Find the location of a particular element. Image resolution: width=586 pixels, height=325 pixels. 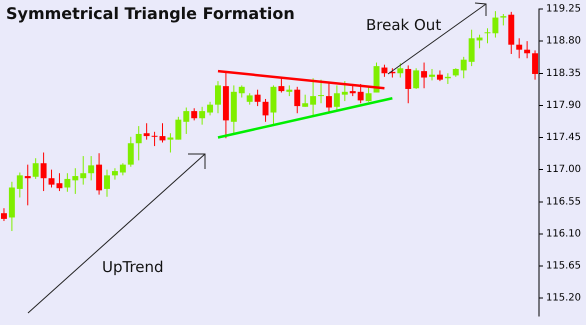

y-tick-label: 116.10 is located at coordinates (564, 234).